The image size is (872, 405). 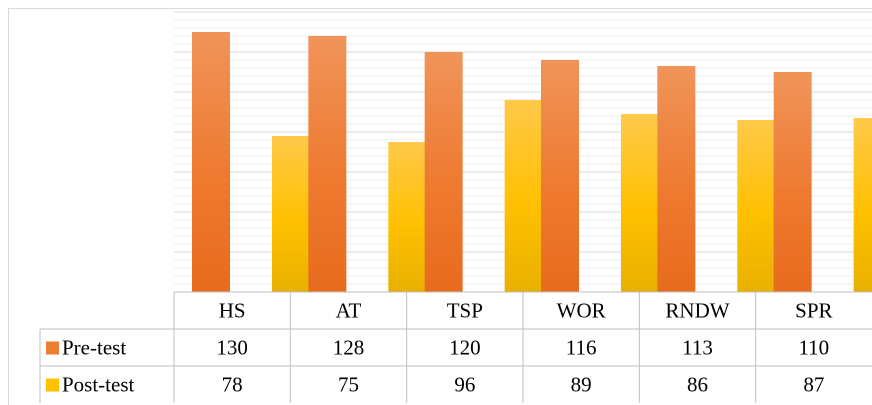 What do you see at coordinates (232, 385) in the screenshot?
I see `data-label: 78` at bounding box center [232, 385].